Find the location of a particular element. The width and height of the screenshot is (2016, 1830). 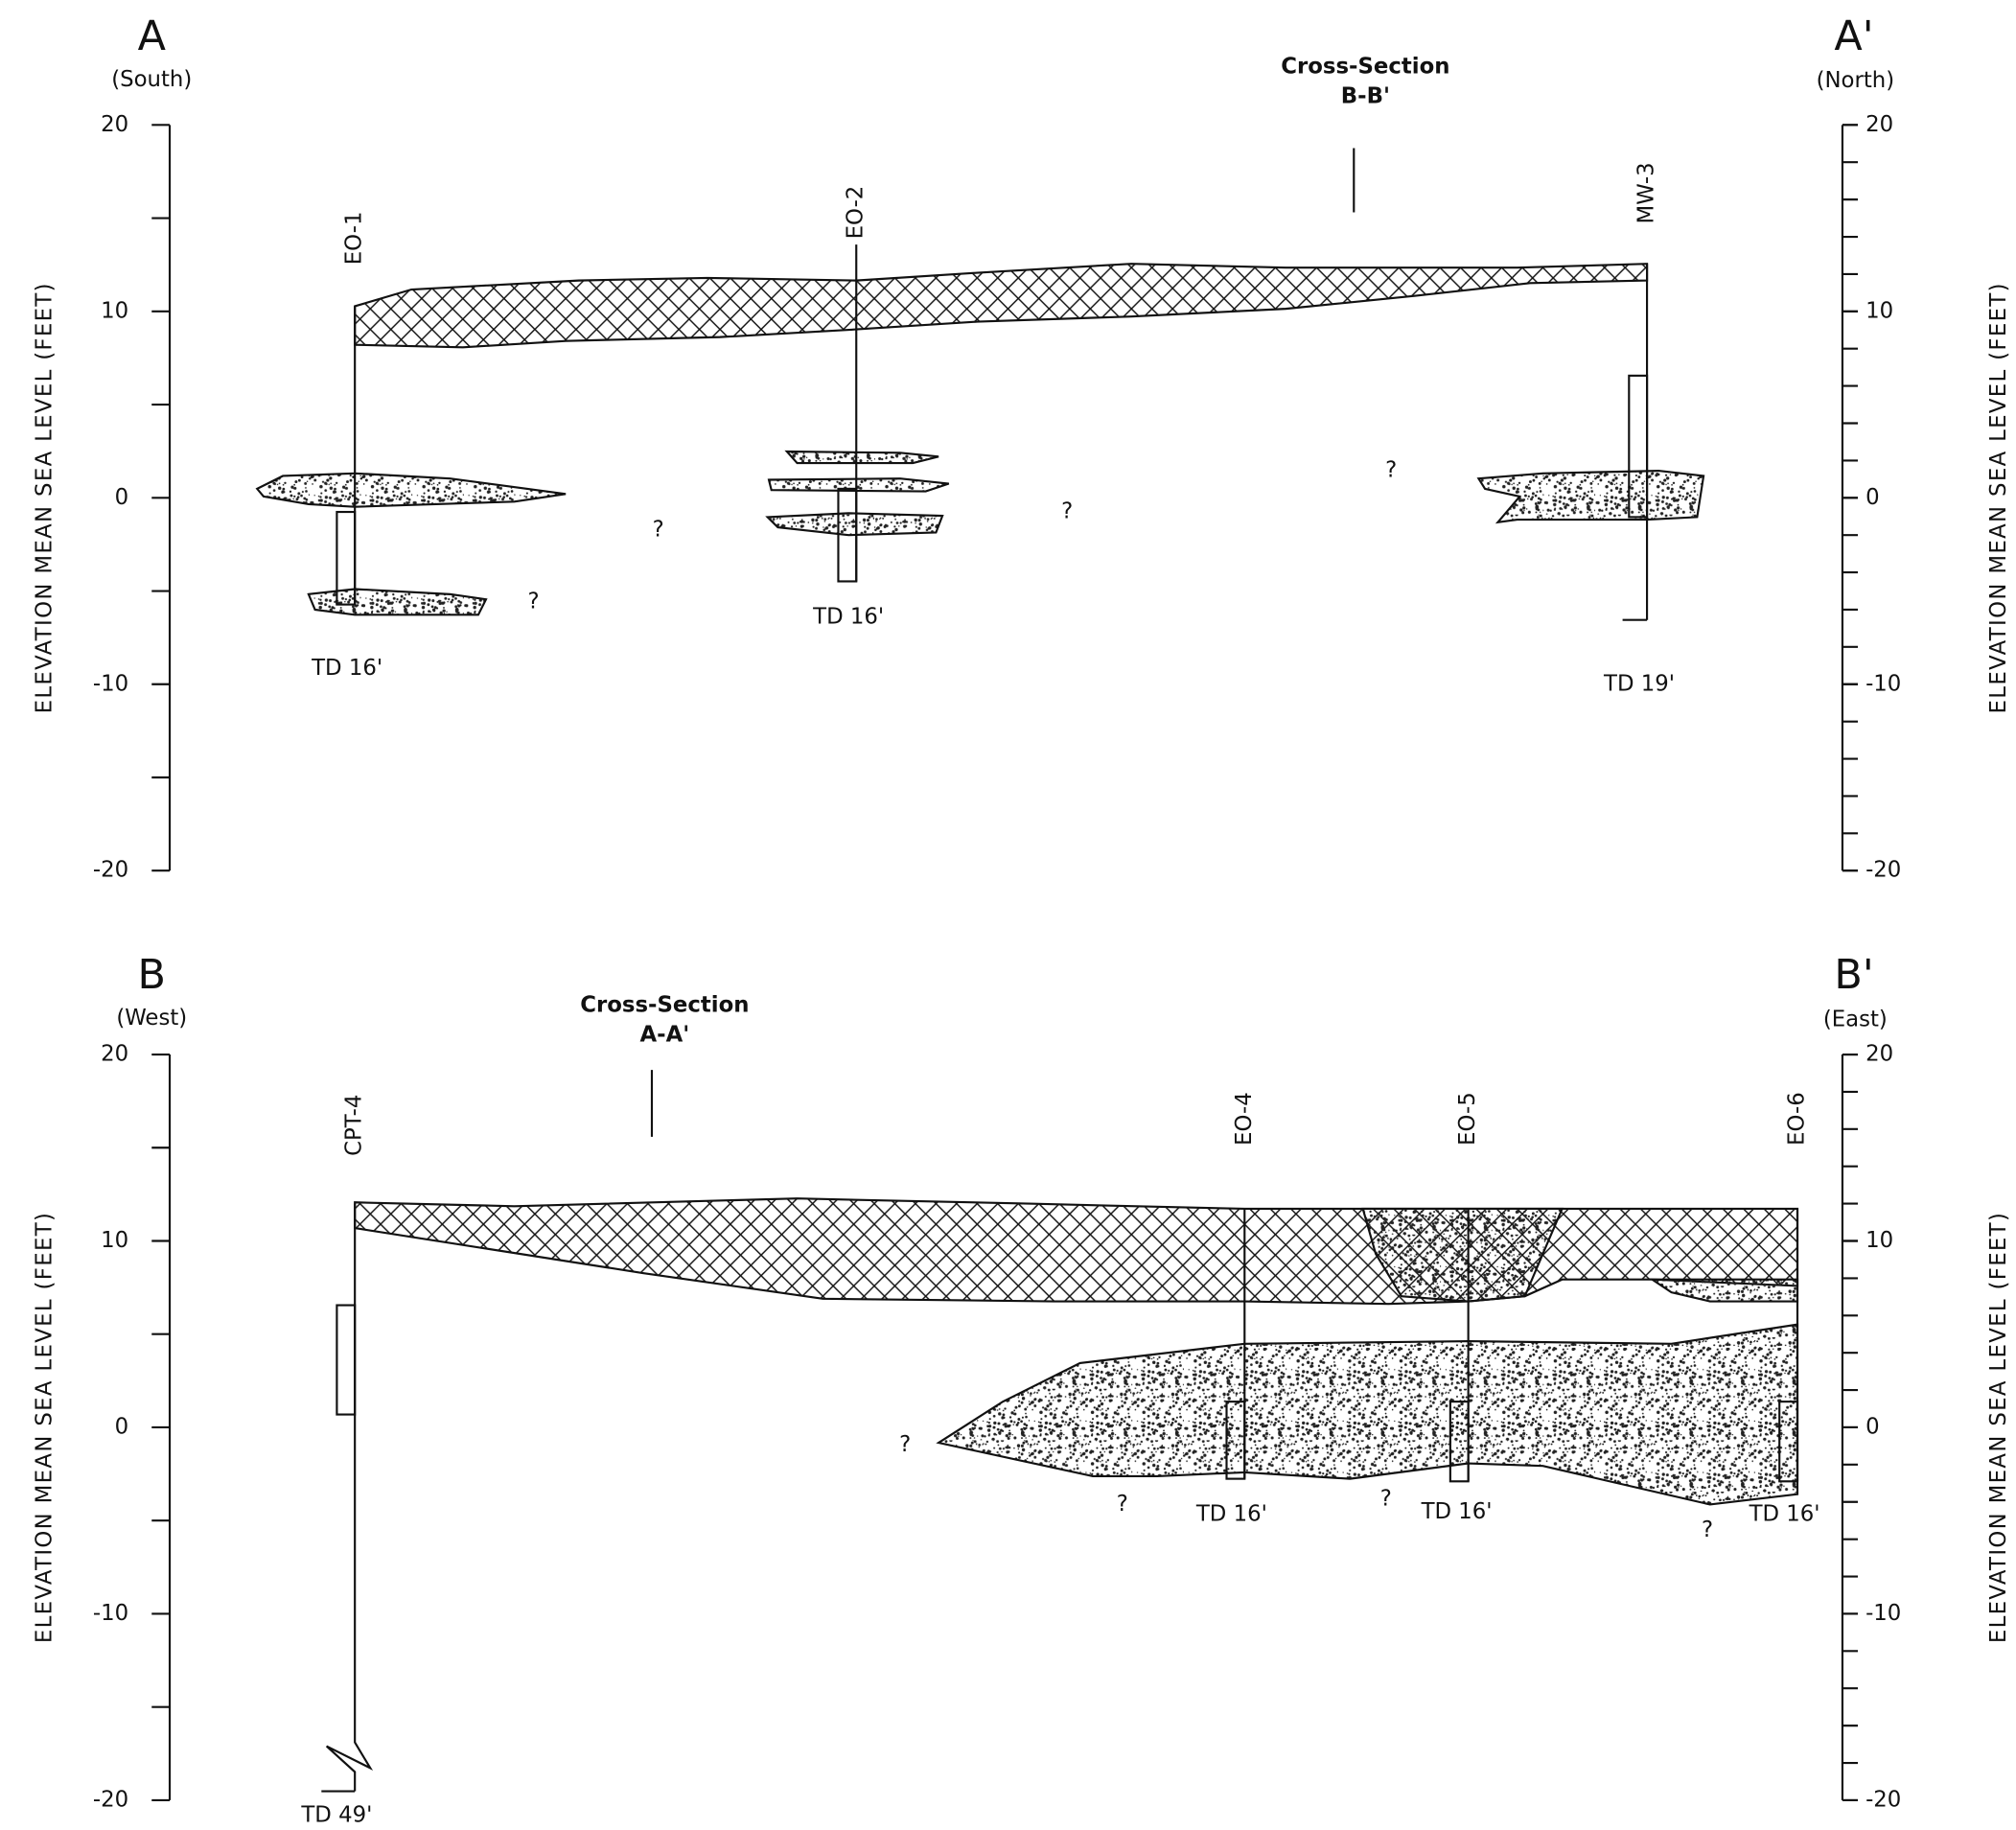

section-end-label: A' is located at coordinates (1853, 36).